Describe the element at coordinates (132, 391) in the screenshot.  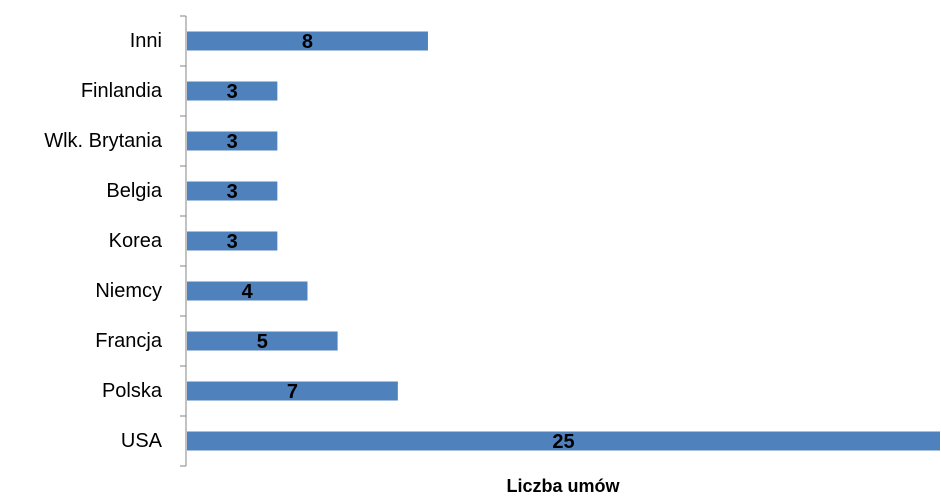
I see `category-label: Polska` at that location.